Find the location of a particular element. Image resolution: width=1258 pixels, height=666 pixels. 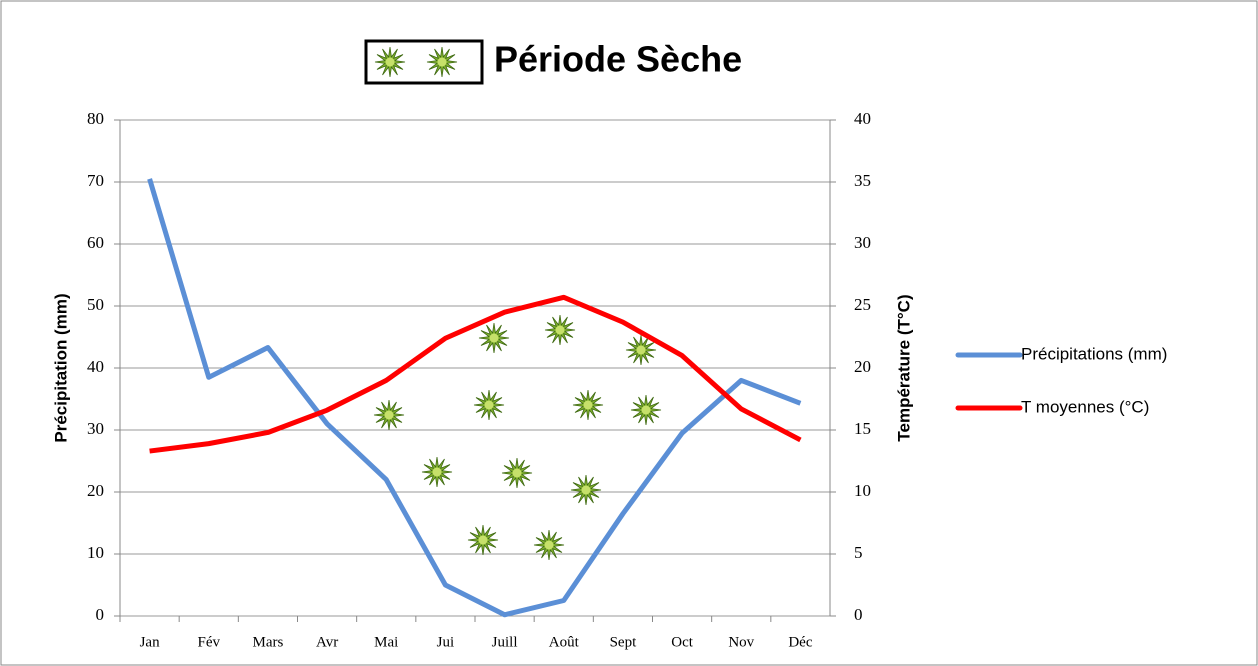

x-tick-label: Mars is located at coordinates (268, 642).